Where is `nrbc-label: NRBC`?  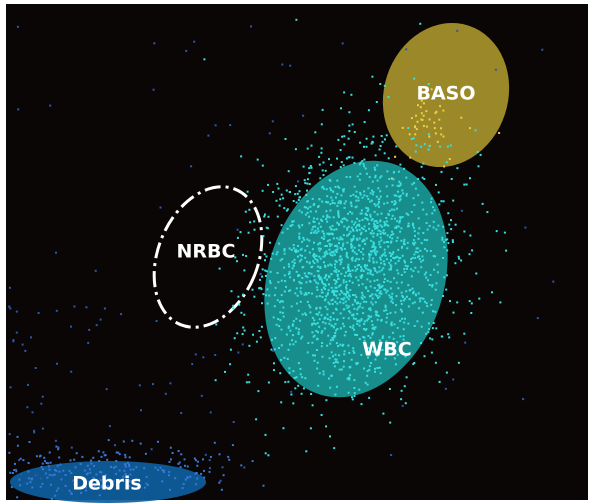
nrbc-label: NRBC is located at coordinates (206, 252).